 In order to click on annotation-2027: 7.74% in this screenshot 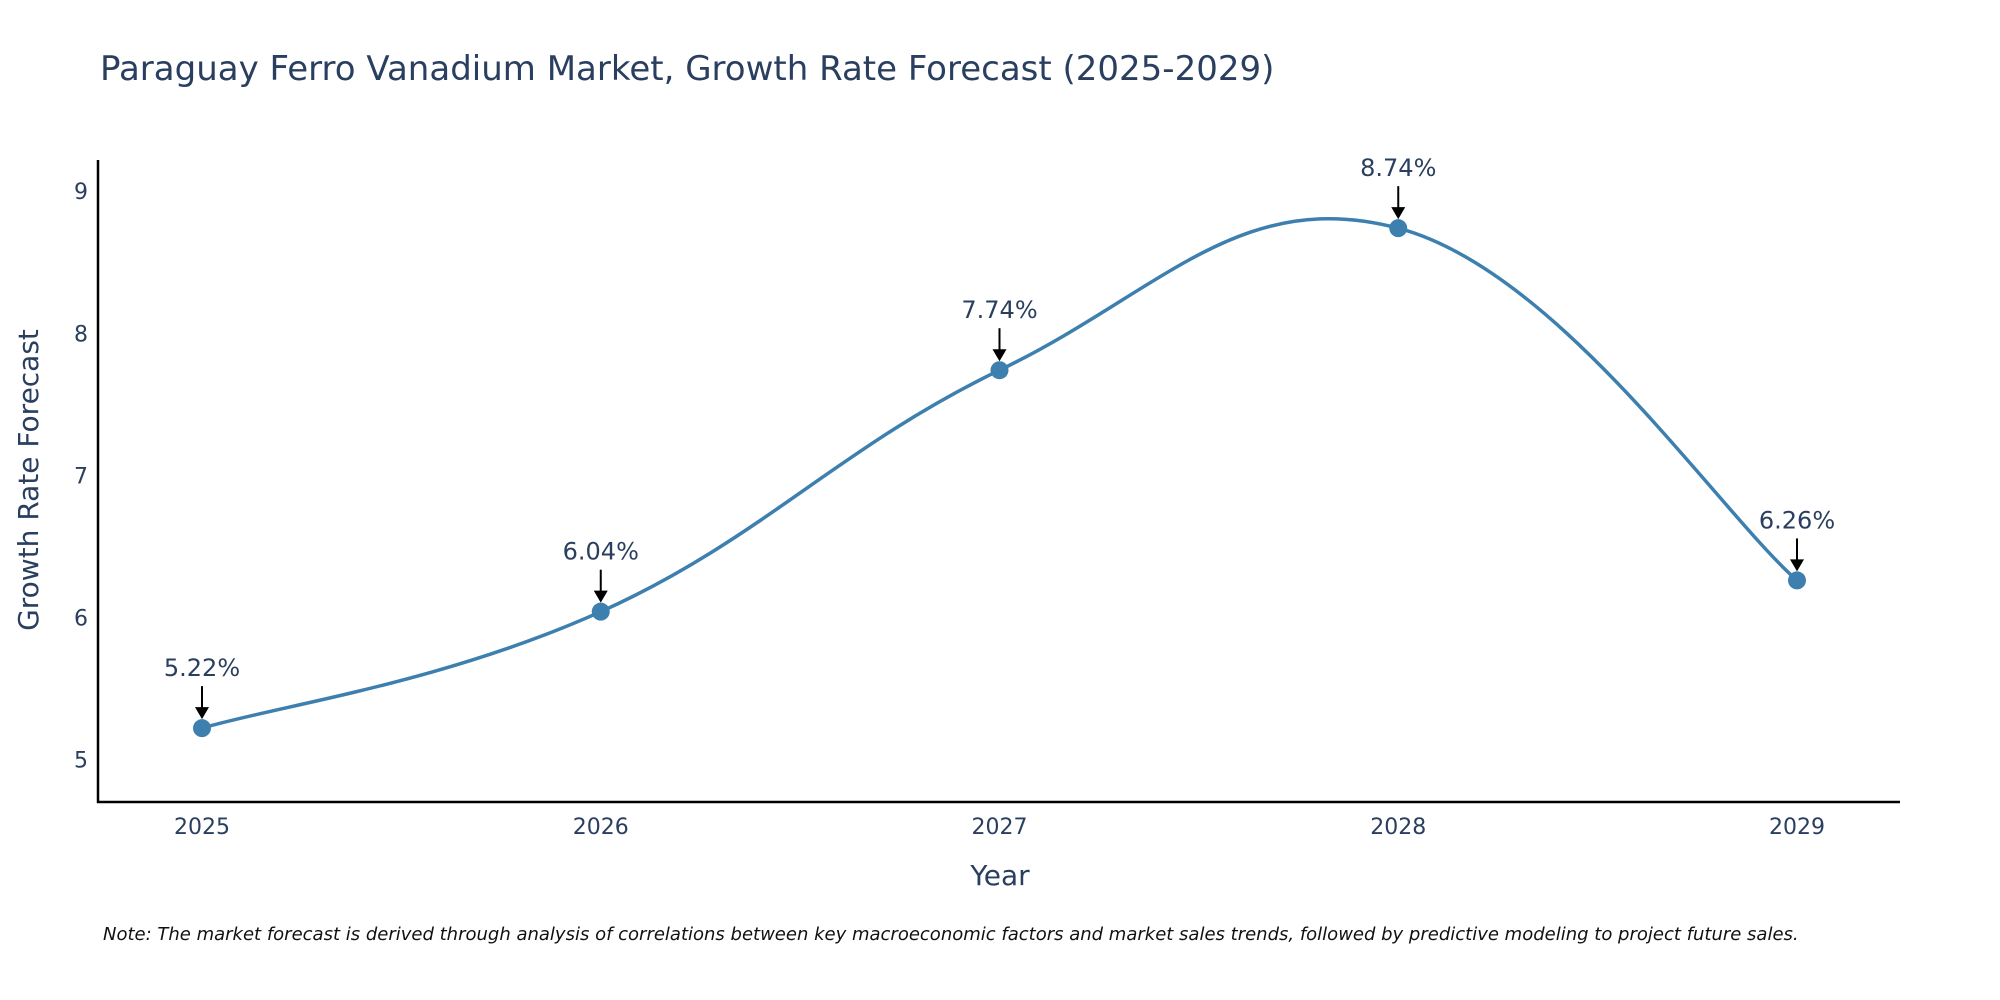, I will do `click(999, 329)`.